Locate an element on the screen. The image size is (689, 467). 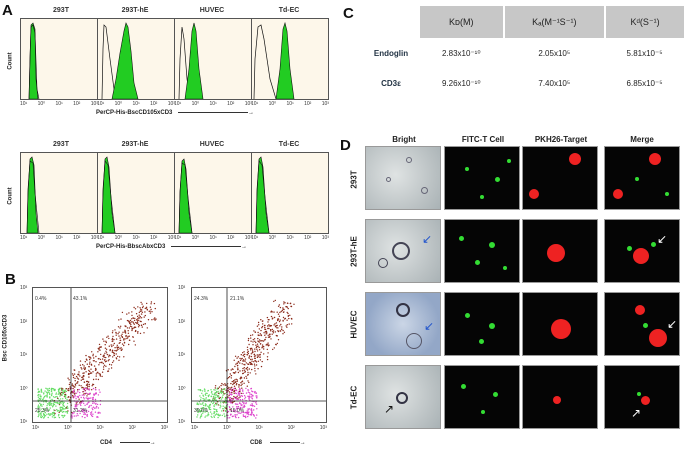
quadrant-lr: 15.0% is located at coordinates (237, 411).